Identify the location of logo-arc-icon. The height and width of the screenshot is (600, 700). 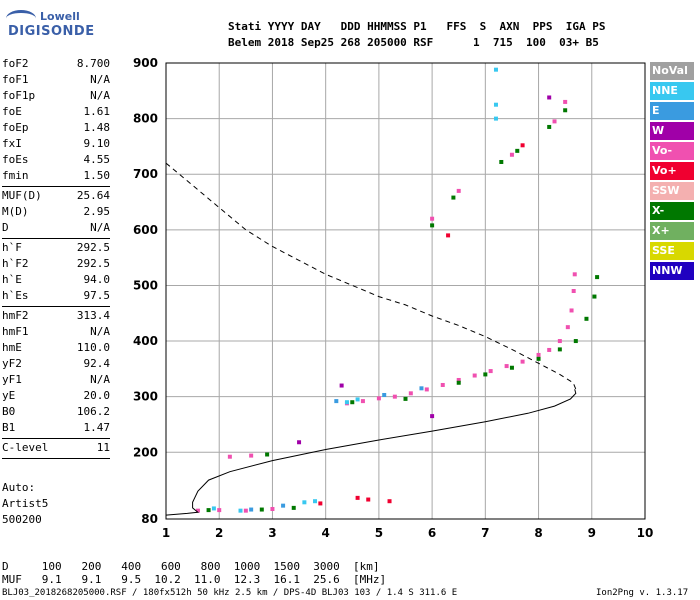
(21, 18).